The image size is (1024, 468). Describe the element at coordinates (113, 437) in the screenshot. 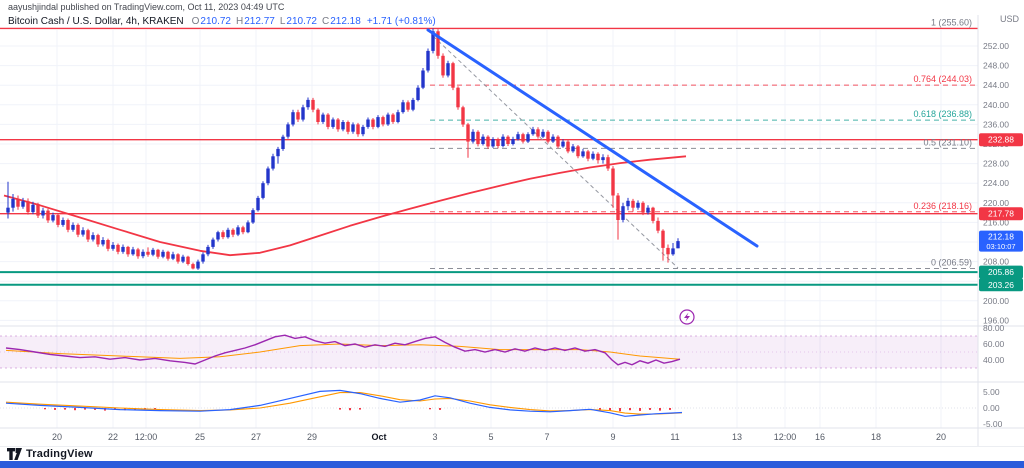

I see `svg-text: 22` at that location.